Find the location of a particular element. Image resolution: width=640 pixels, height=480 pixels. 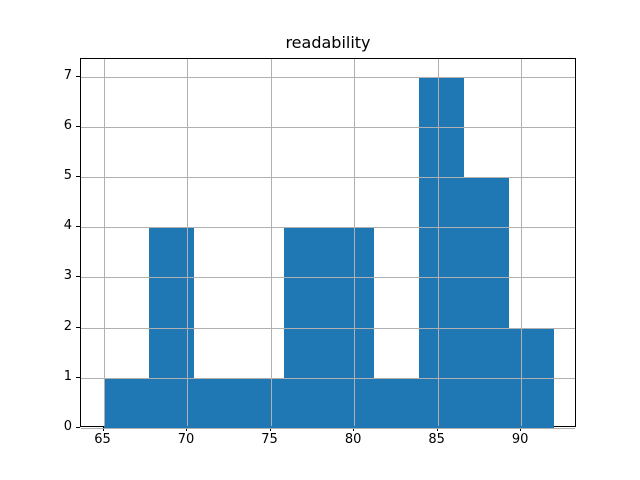

x-tick-label: 75 is located at coordinates (269, 439).